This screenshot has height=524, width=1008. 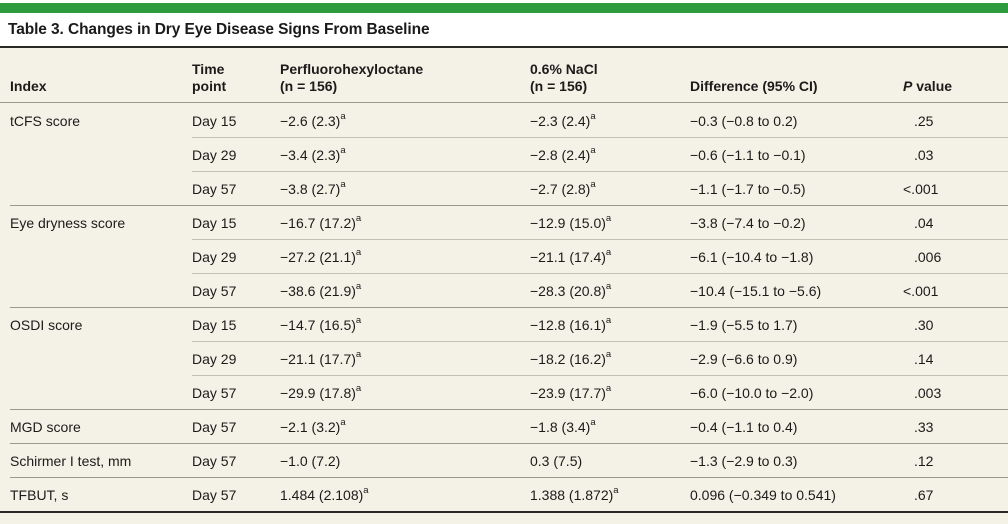 What do you see at coordinates (796, 426) in the screenshot?
I see `cell-difference: −0.4 (−1.1 to 0.4)` at bounding box center [796, 426].